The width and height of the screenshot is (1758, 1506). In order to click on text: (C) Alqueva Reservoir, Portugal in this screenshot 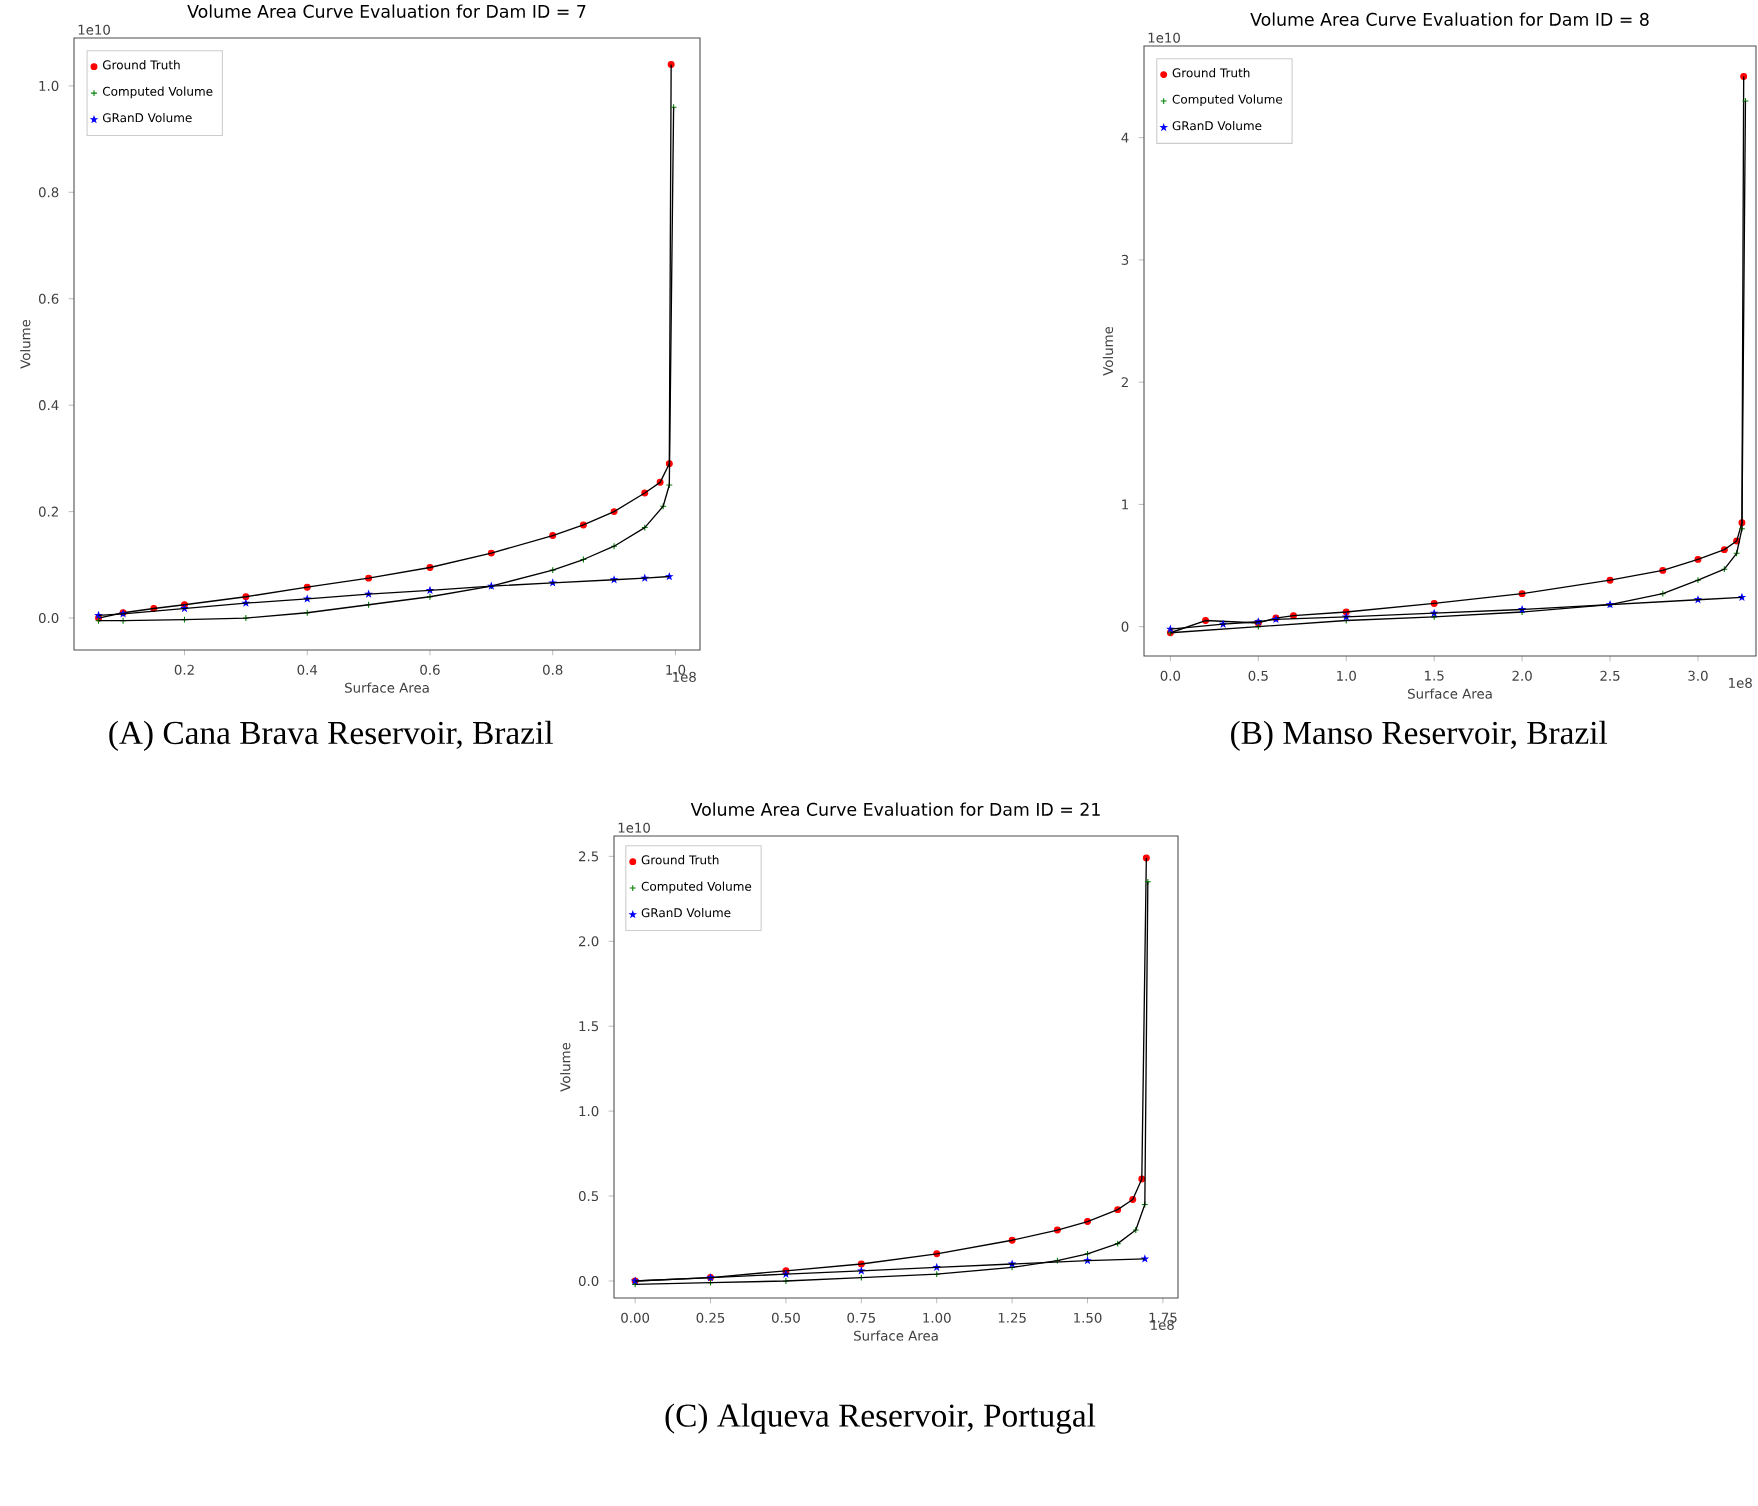, I will do `click(880, 1418)`.